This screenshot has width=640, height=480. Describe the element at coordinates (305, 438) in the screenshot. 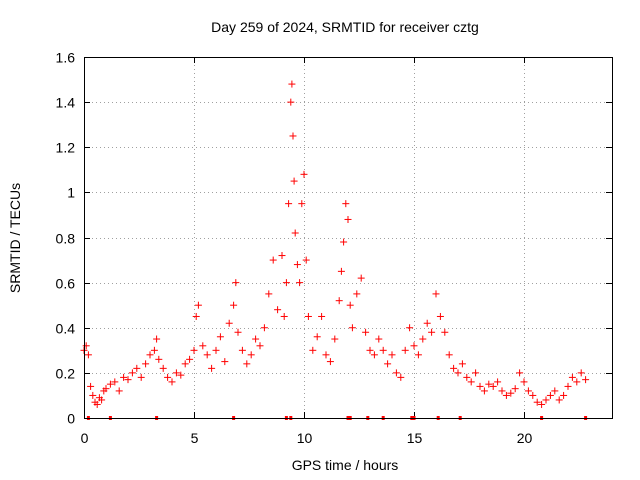

I see `x-tick-label: 10` at that location.